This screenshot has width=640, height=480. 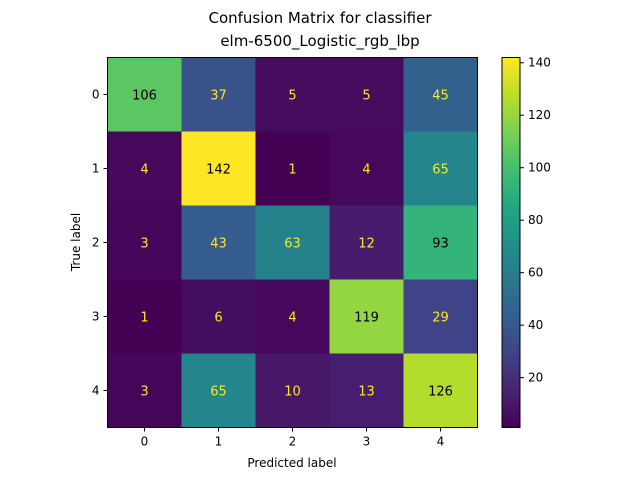 I want to click on cell-value-label: 10, so click(x=292, y=392).